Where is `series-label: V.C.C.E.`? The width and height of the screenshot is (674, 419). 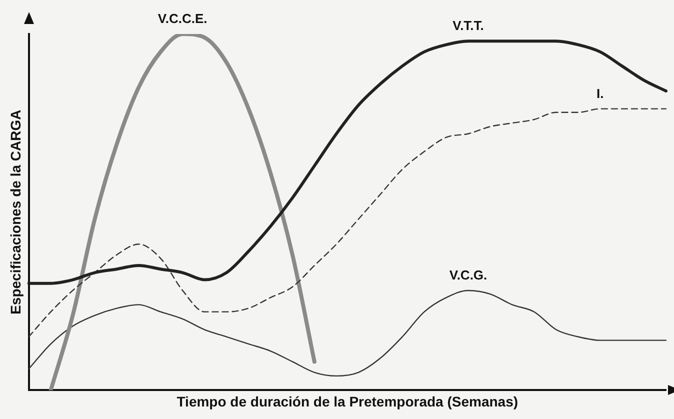 series-label: V.C.C.E. is located at coordinates (183, 18).